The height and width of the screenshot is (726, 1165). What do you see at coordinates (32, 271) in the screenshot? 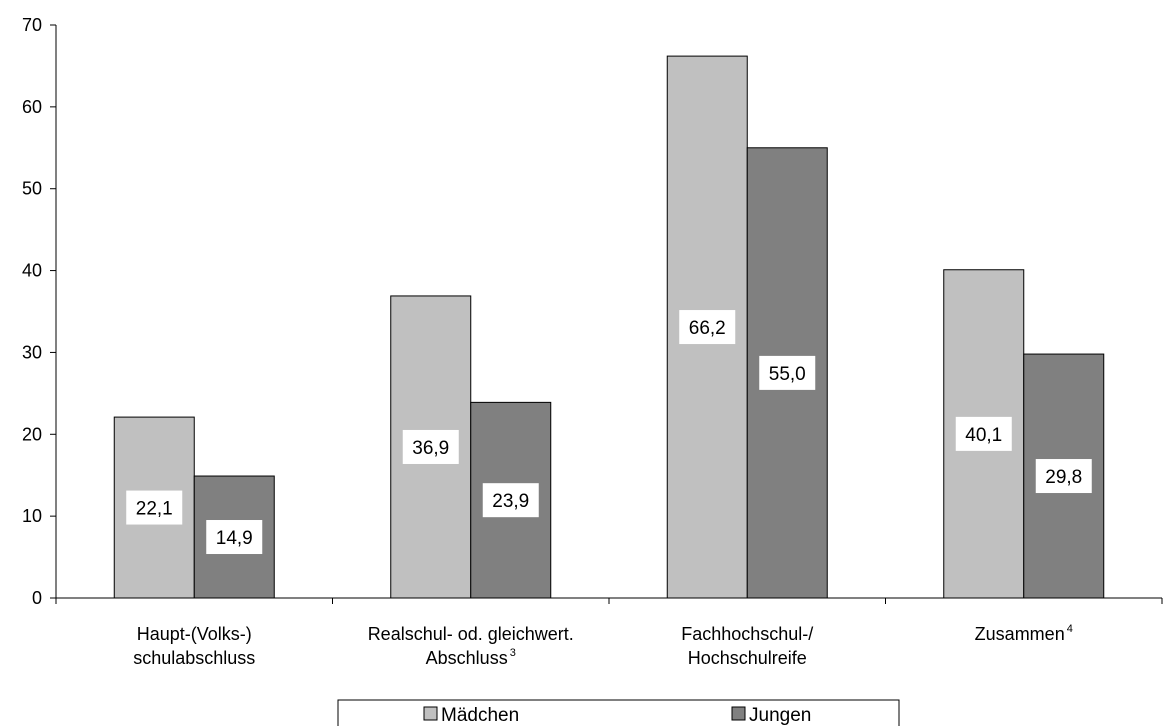
I see `y-tick-label: 40` at bounding box center [32, 271].